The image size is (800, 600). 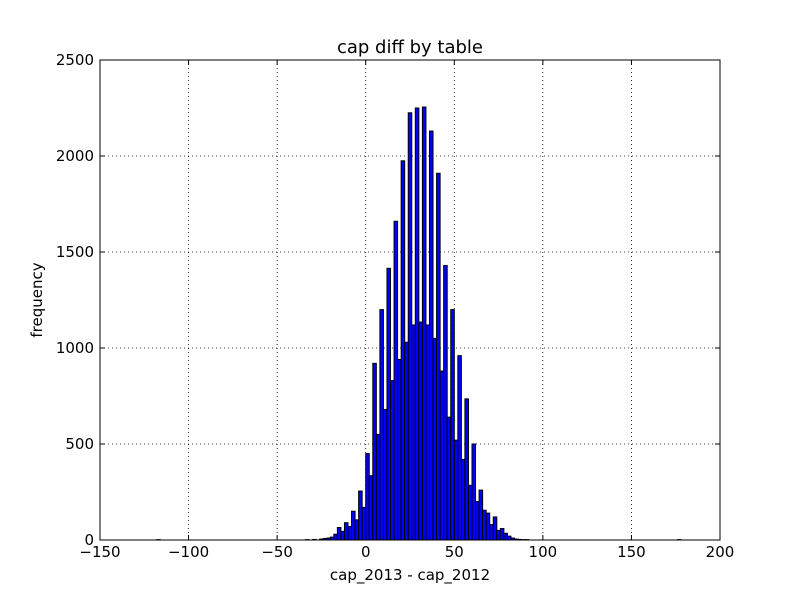 What do you see at coordinates (410, 575) in the screenshot?
I see `x-axis-label: cap_2013 - cap_2012` at bounding box center [410, 575].